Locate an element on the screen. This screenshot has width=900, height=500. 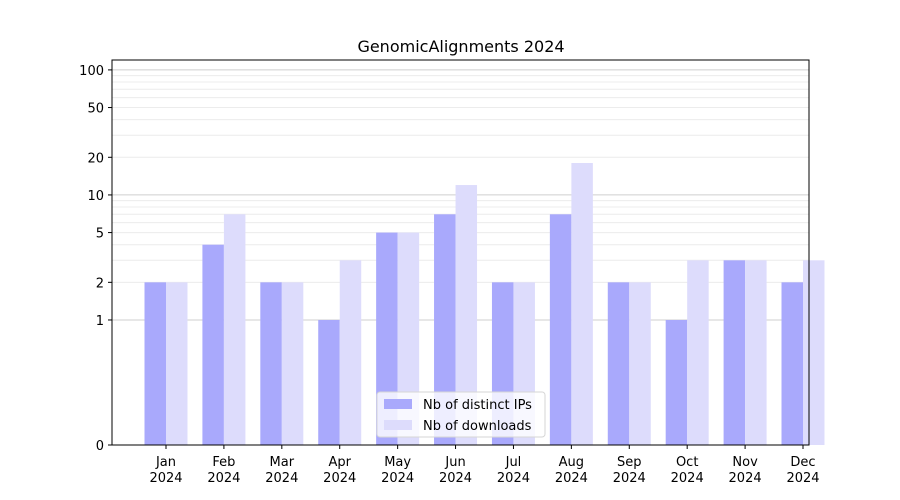
x-tick-label-month: Jul is located at coordinates (513, 462).